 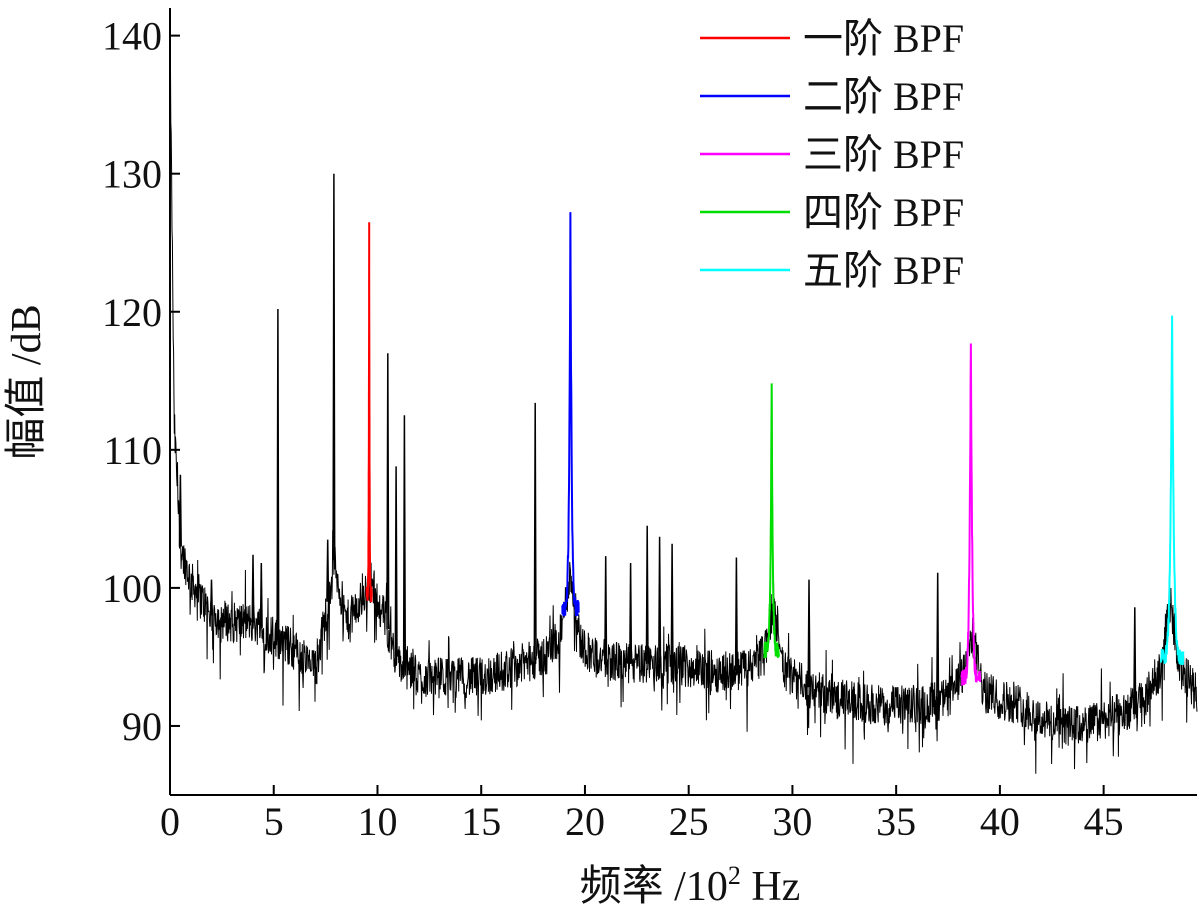 I want to click on x-tick-label: 5, so click(x=274, y=821).